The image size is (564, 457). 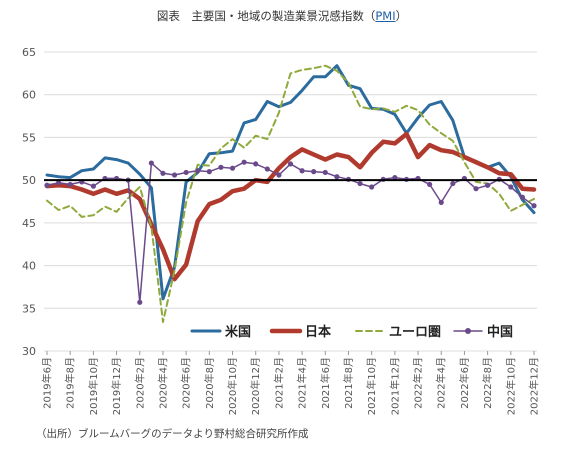 I want to click on title-suffix: ）, so click(x=401, y=16).